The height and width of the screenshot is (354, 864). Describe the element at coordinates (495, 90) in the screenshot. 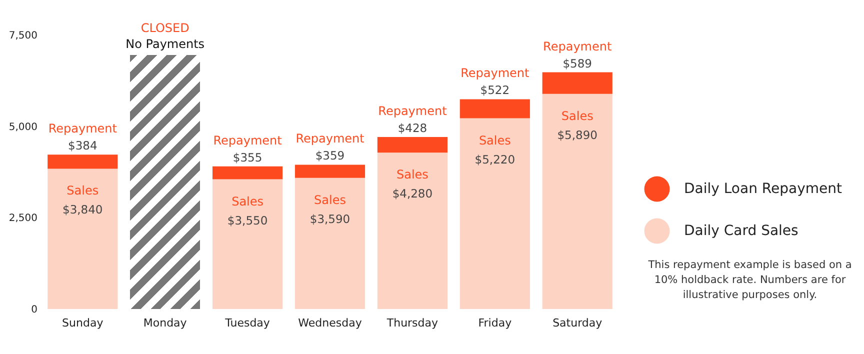

I see `data-label: $522` at that location.